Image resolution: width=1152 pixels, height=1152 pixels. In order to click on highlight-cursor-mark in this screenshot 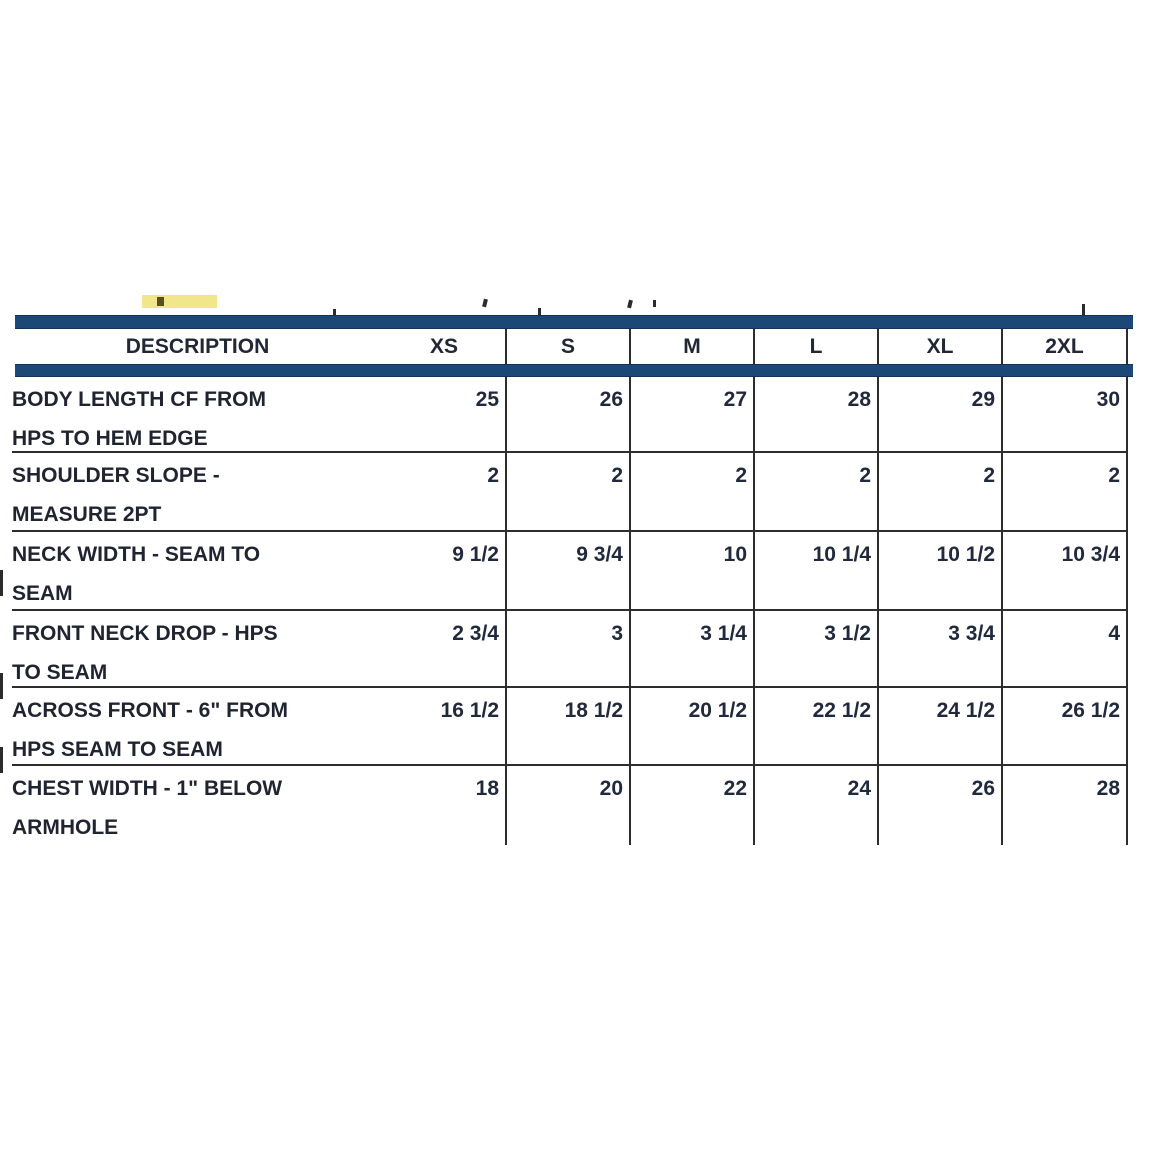, I will do `click(160, 301)`.